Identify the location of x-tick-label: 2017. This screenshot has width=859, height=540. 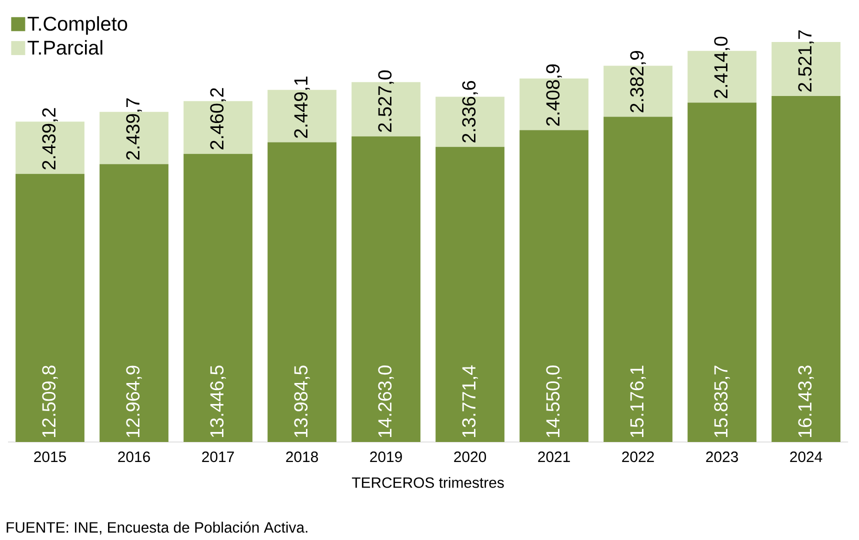
(218, 457).